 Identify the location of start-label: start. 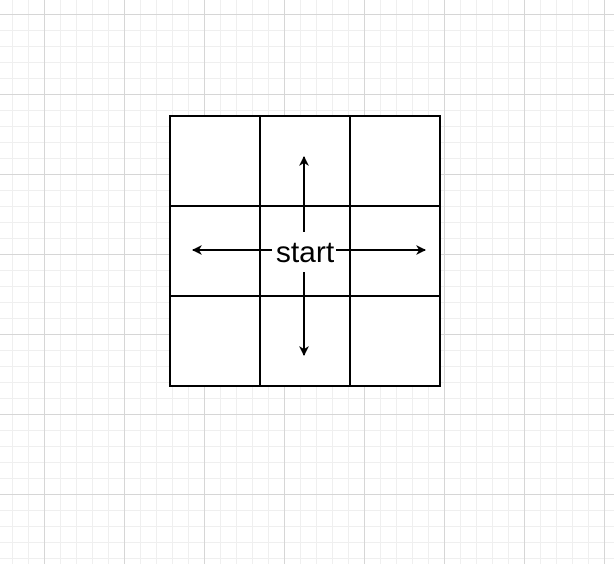
(305, 252).